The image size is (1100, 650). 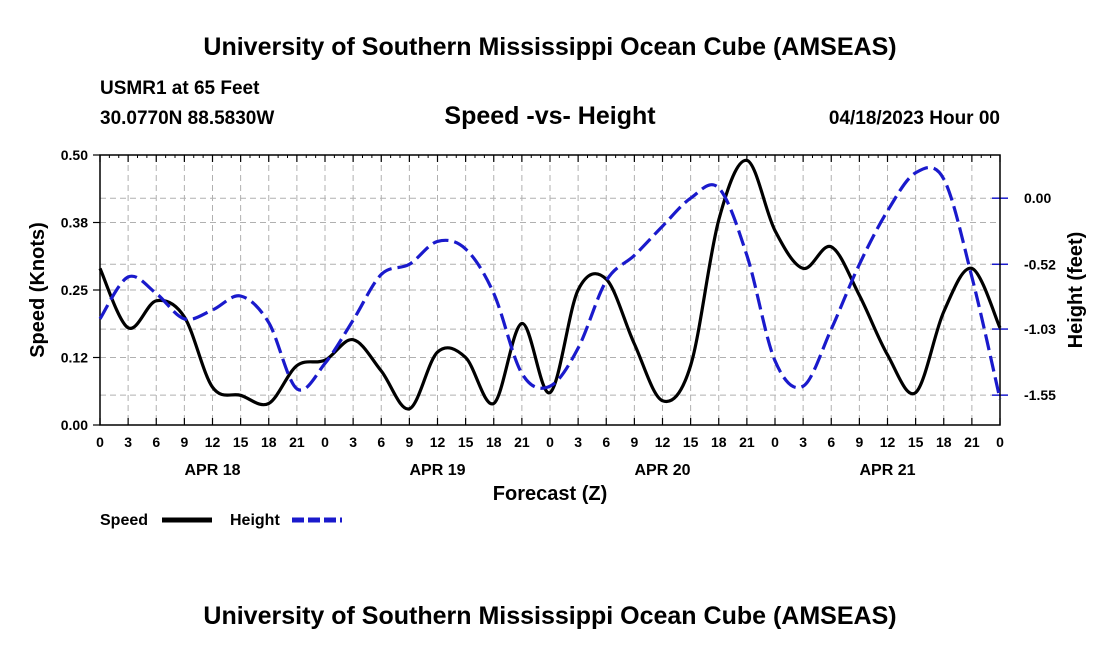 What do you see at coordinates (914, 118) in the screenshot?
I see `forecast-date: 04/18/2023 Hour 00` at bounding box center [914, 118].